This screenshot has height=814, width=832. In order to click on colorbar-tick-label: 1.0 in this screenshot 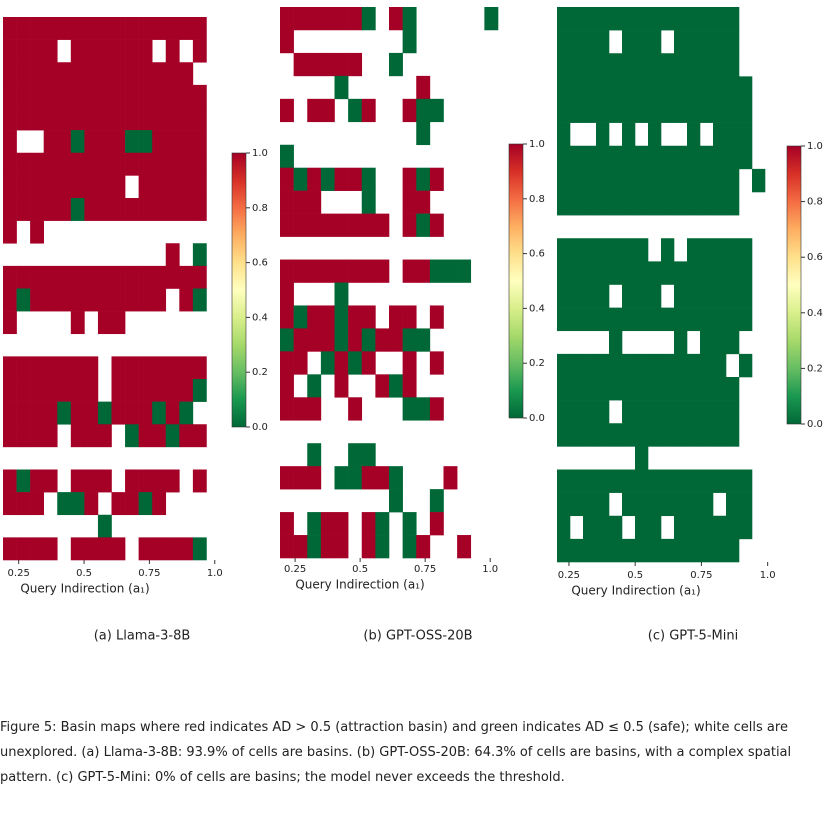, I will do `click(260, 153)`.